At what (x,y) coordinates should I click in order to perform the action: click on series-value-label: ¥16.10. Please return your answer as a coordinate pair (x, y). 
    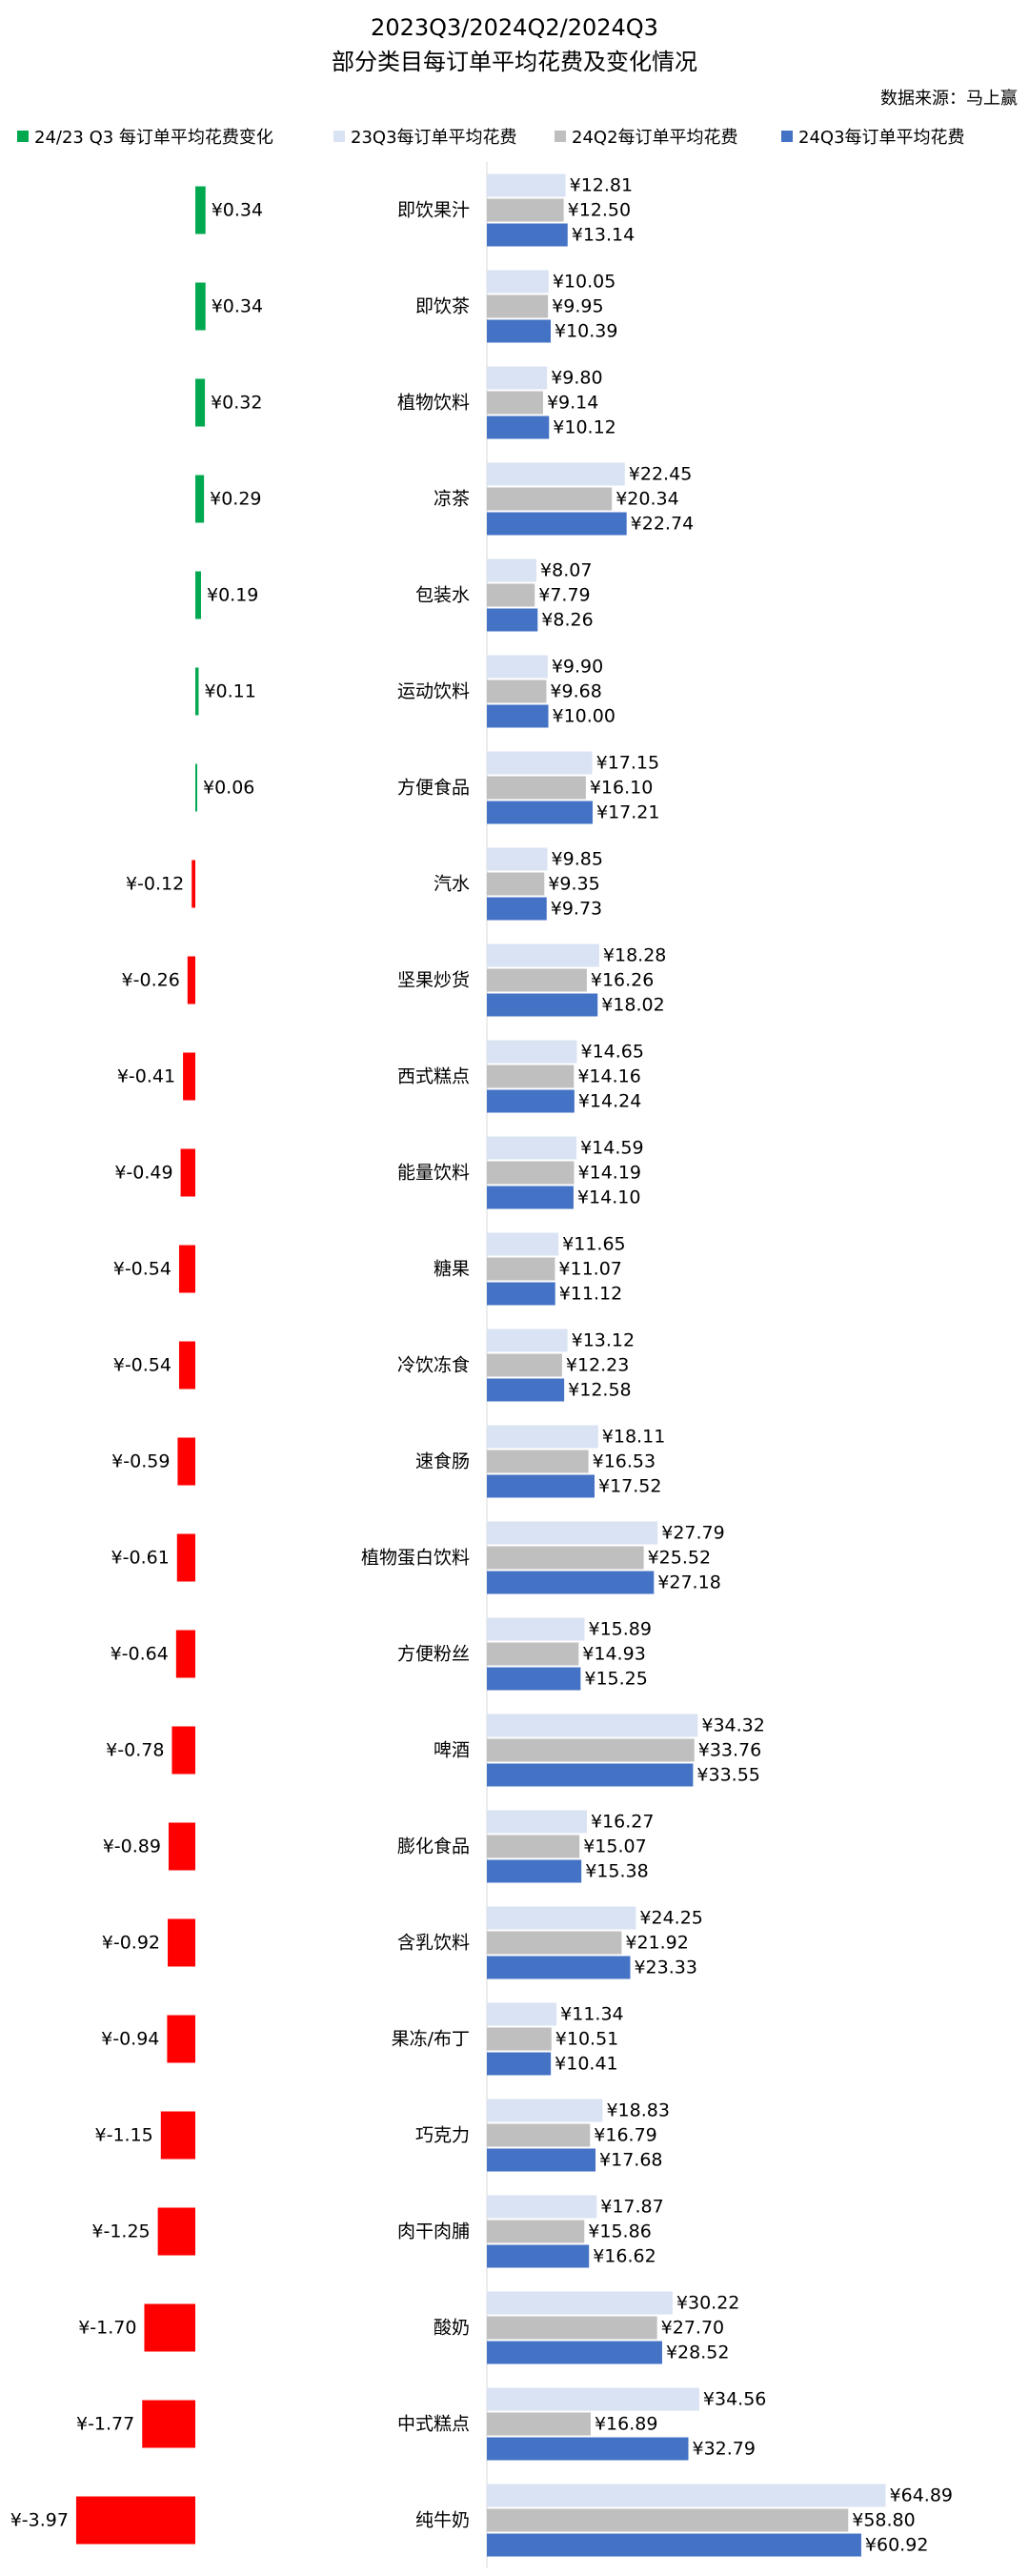
    Looking at the image, I should click on (621, 788).